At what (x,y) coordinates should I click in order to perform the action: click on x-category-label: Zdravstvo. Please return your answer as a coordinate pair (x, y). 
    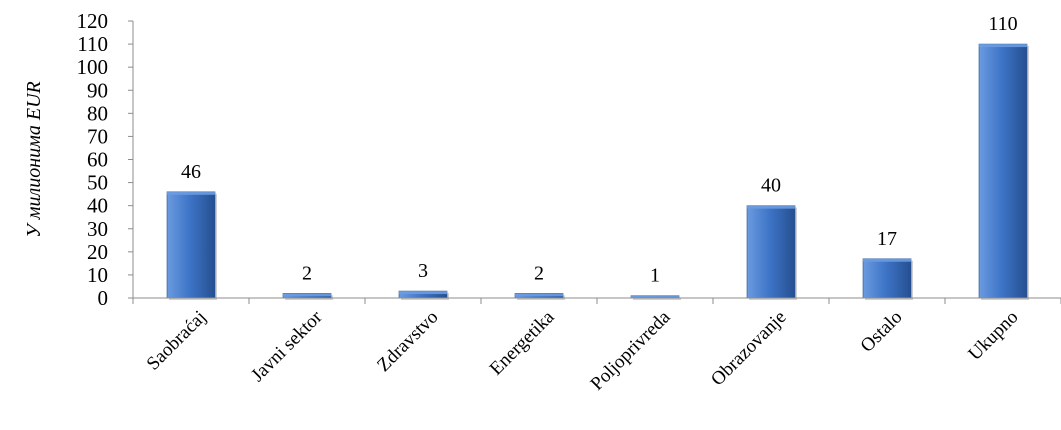
    Looking at the image, I should click on (407, 341).